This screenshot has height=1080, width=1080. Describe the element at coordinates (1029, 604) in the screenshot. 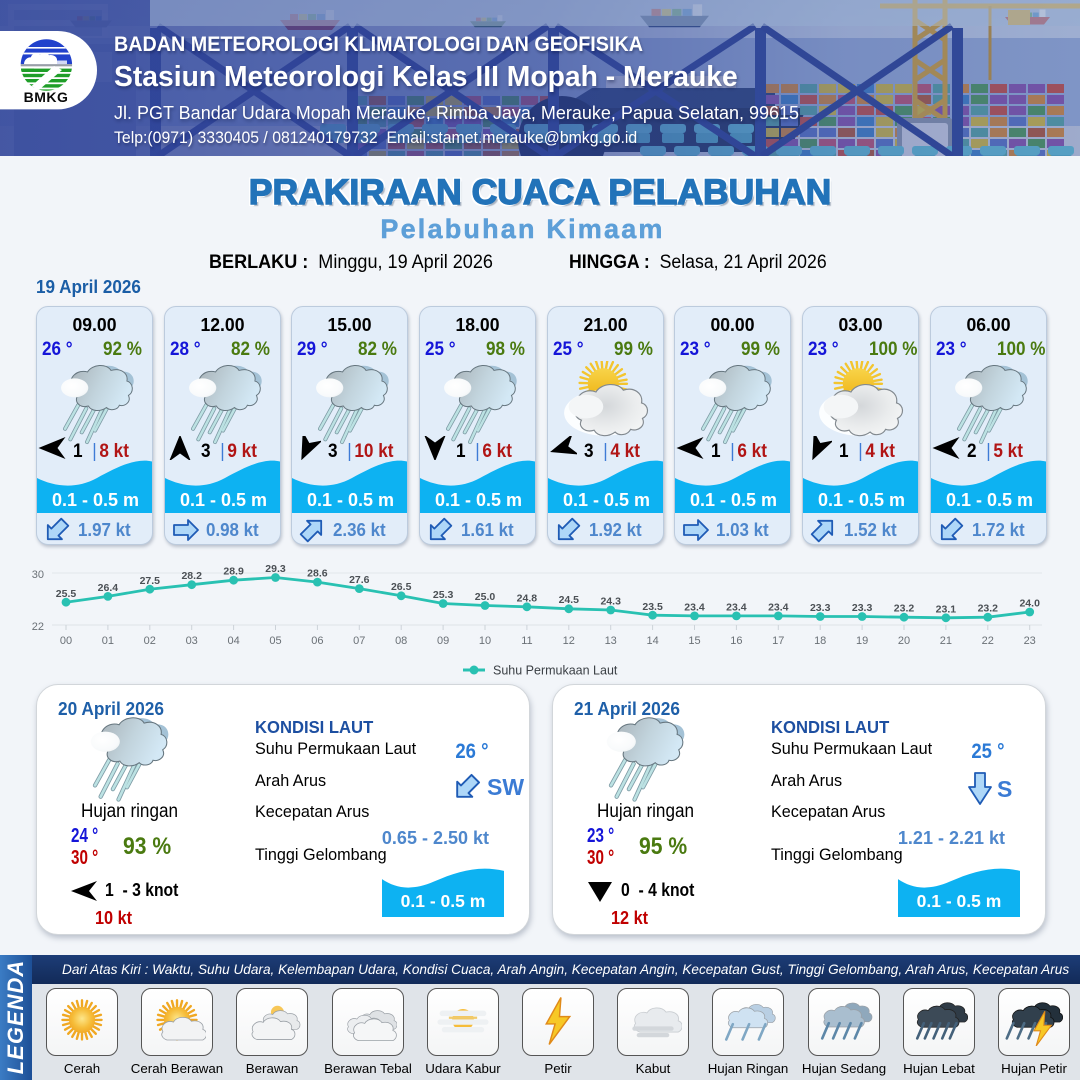

I see `svg-text: 24.0` at that location.